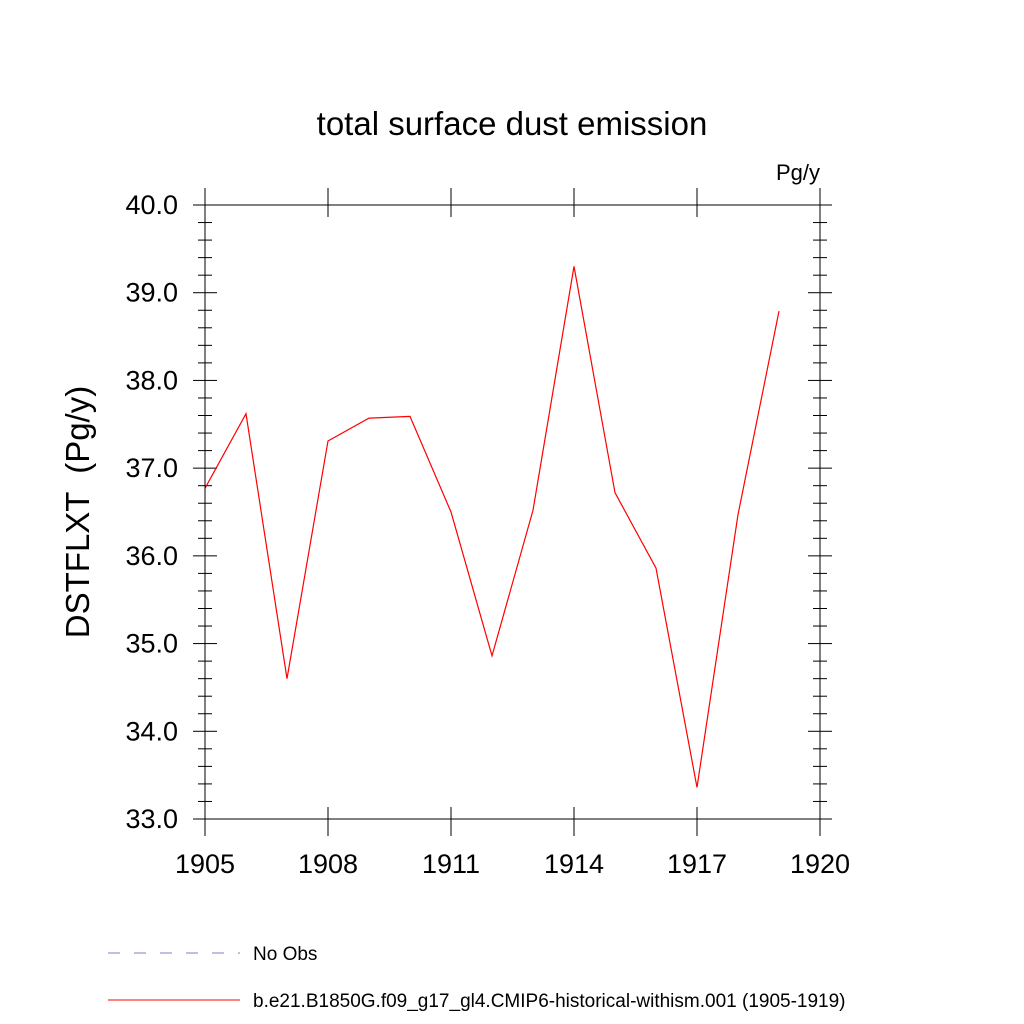  Describe the element at coordinates (151, 644) in the screenshot. I see `y-tick-label: 35.0` at that location.